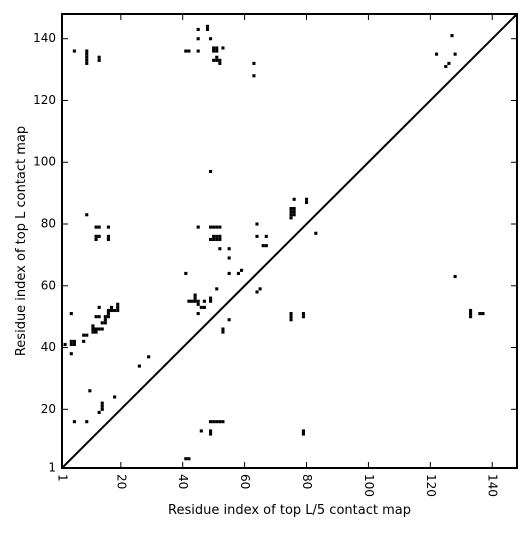 Image resolution: width=531 pixels, height=535 pixels. What do you see at coordinates (44, 162) in the screenshot?
I see `y-tick-label: 100` at bounding box center [44, 162].